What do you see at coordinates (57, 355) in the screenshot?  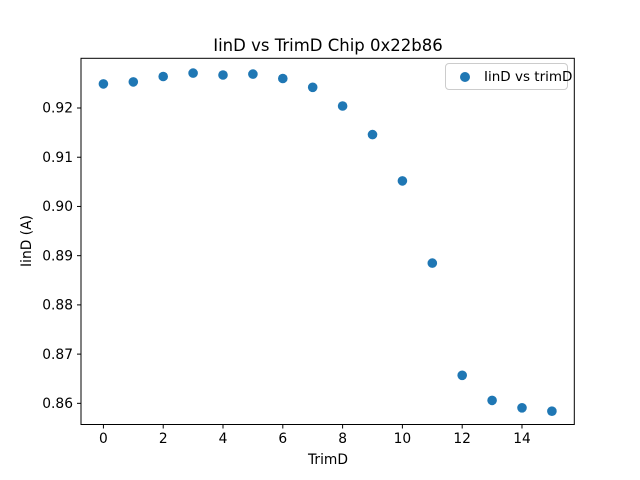 I see `y-tick-label: 0.87` at bounding box center [57, 355].